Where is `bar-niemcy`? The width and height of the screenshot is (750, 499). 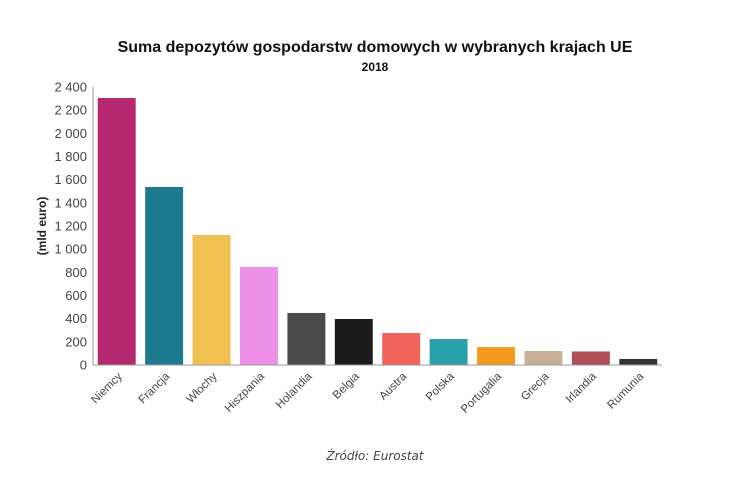 bar-niemcy is located at coordinates (116, 232).